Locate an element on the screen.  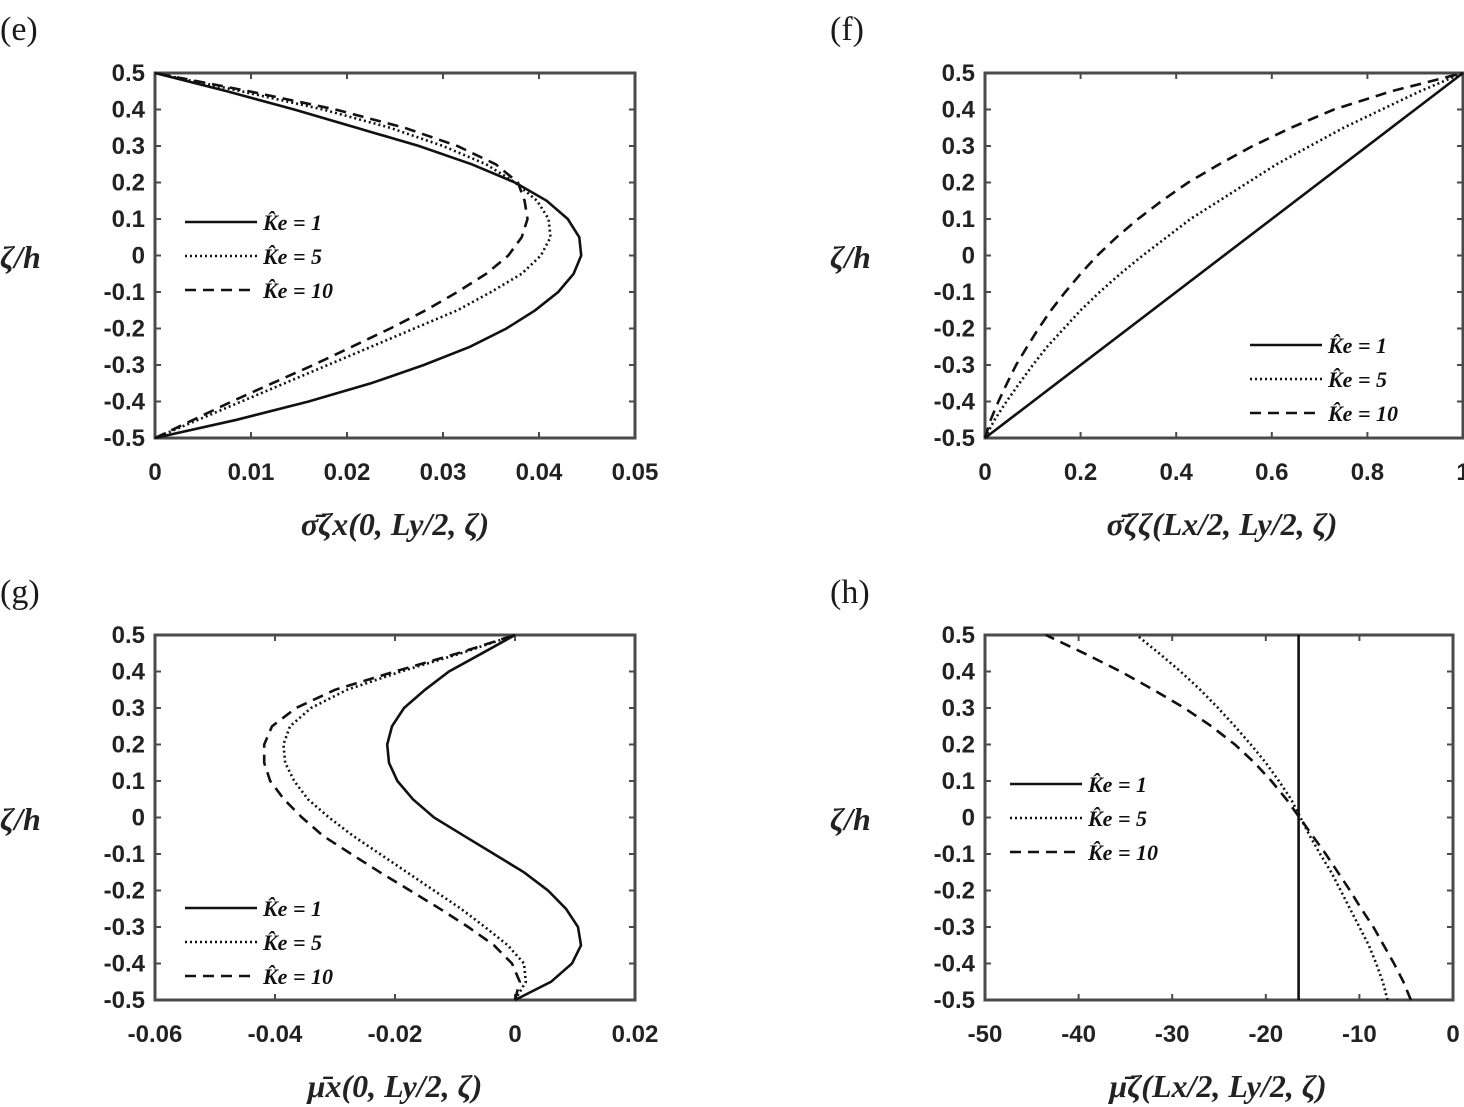
x-tick-label: 1 is located at coordinates (1460, 472).